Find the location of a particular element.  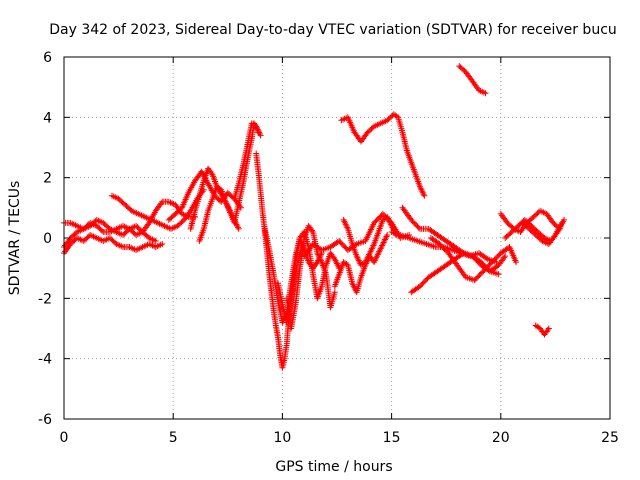

series-s25 is located at coordinates (542, 330).